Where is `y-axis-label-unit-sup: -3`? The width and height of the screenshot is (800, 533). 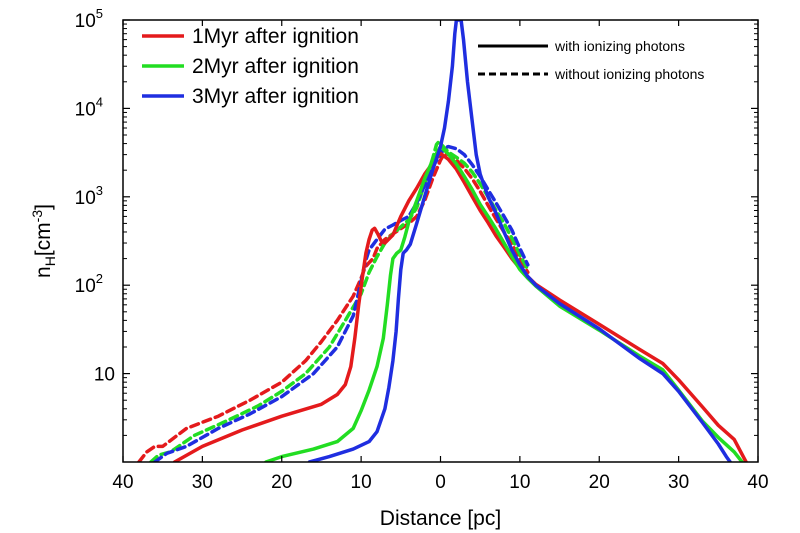
y-axis-label-unit-sup: -3 is located at coordinates (37, 216).